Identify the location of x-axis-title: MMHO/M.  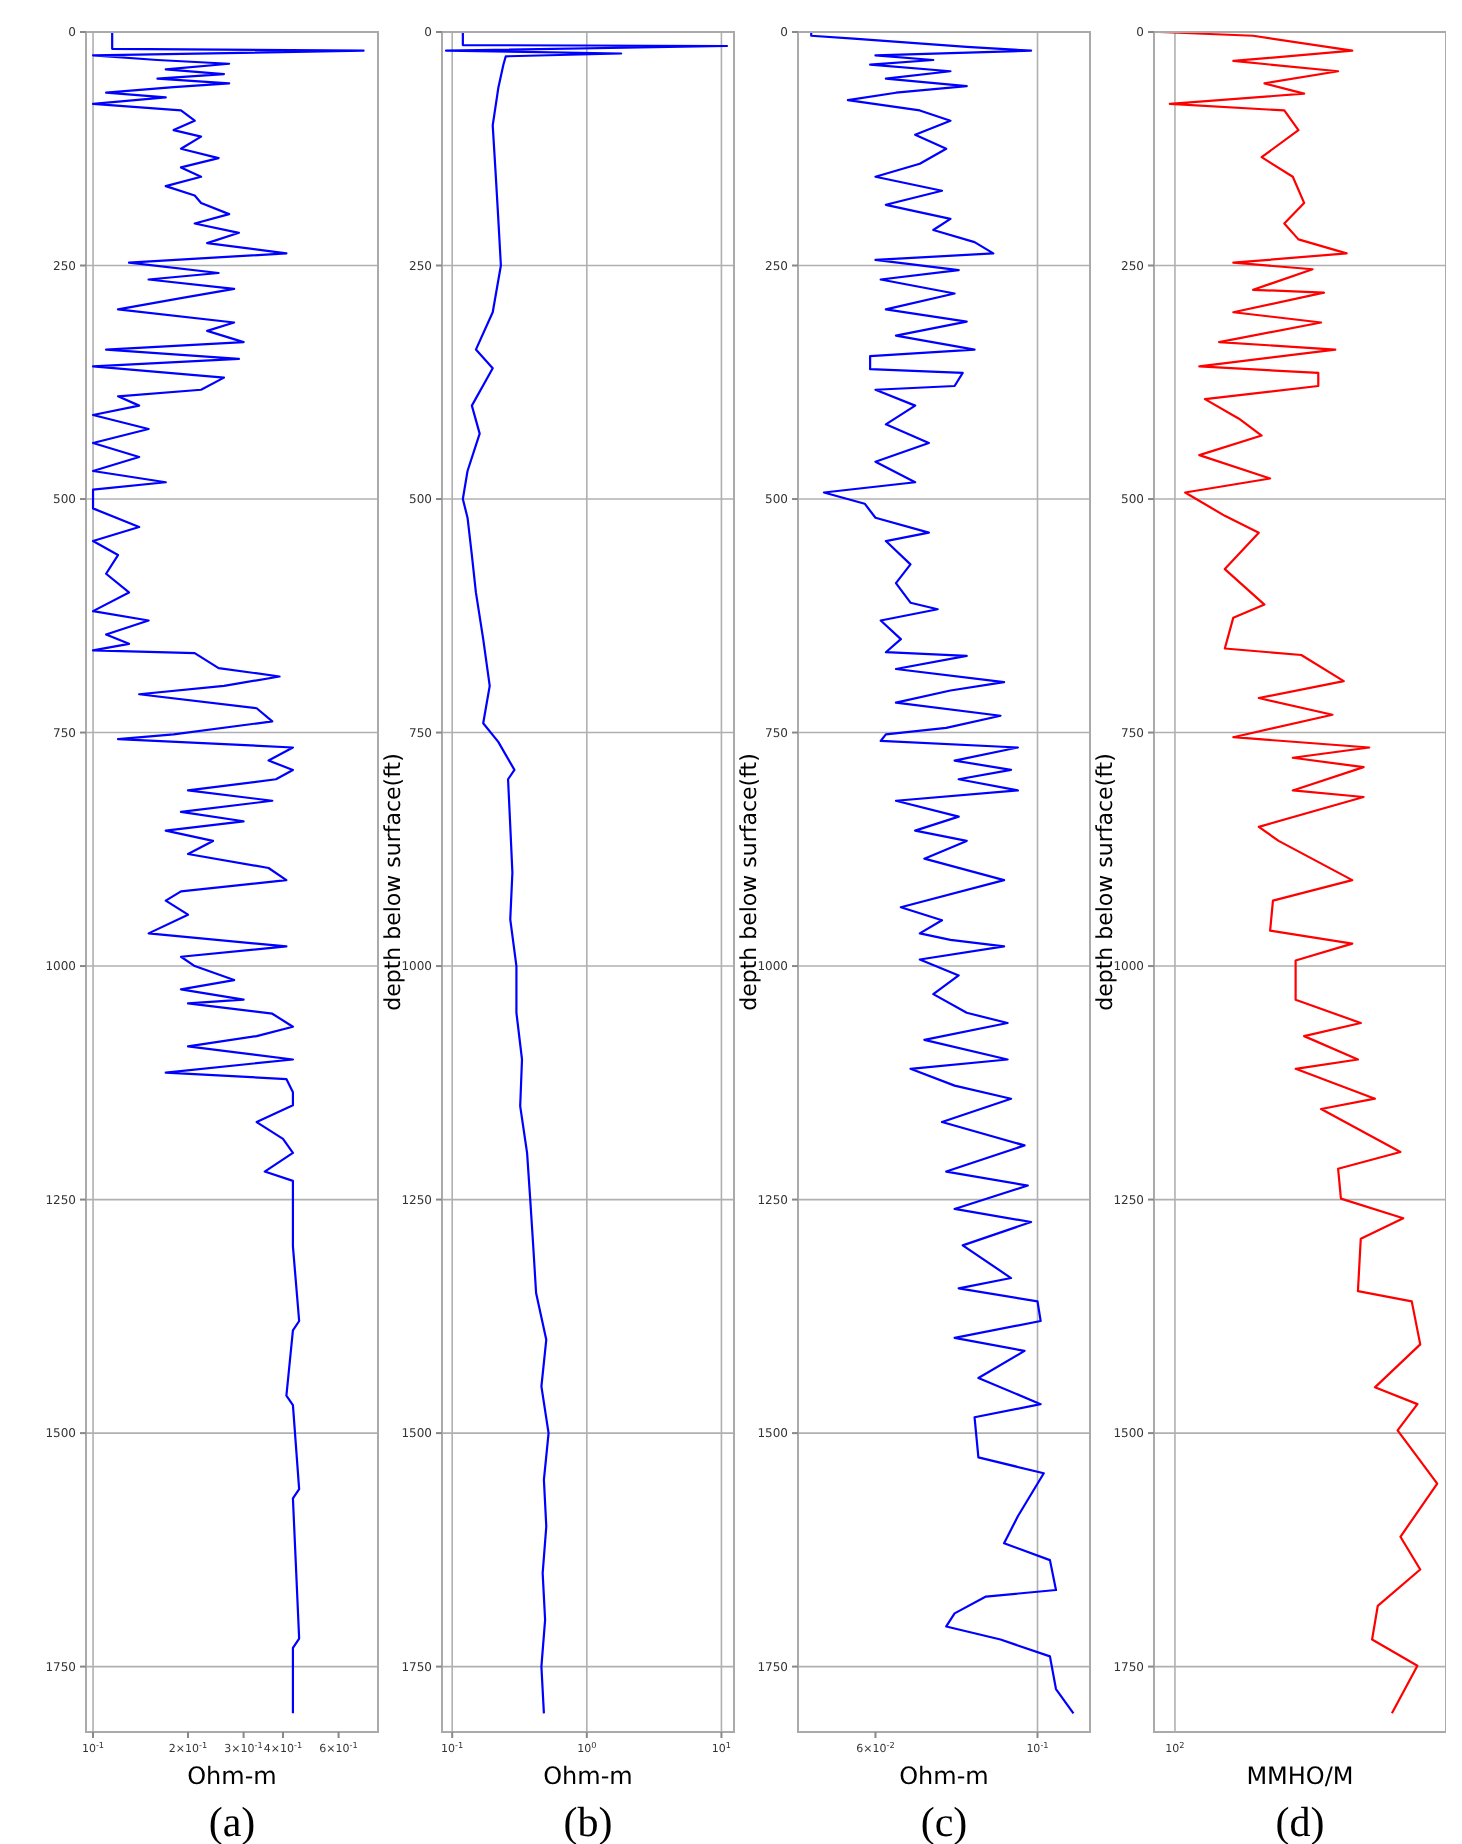
(1300, 1776).